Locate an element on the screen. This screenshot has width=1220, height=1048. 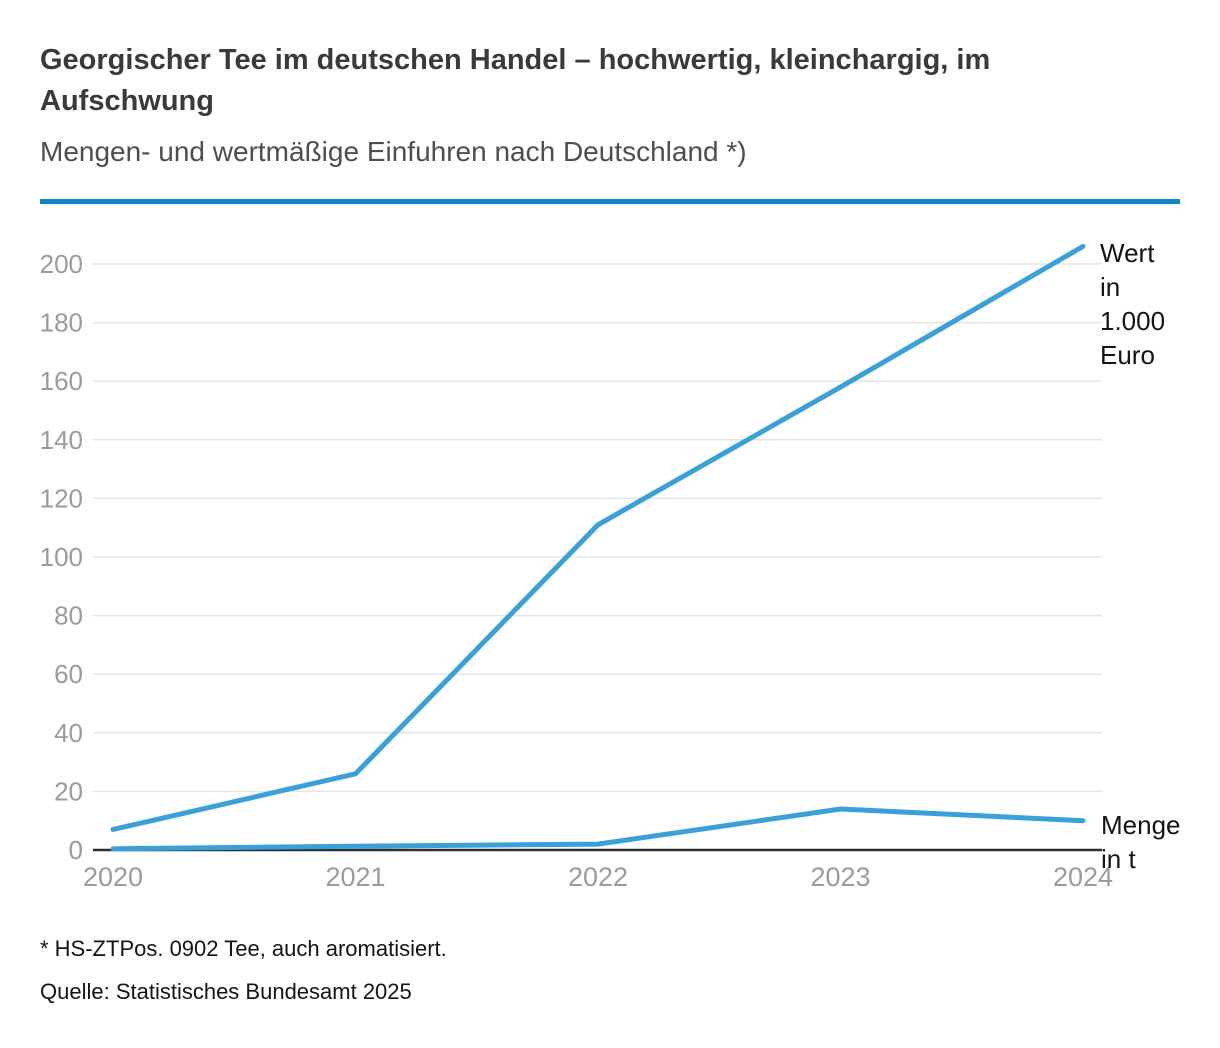
svg-text: 180 is located at coordinates (61, 323).